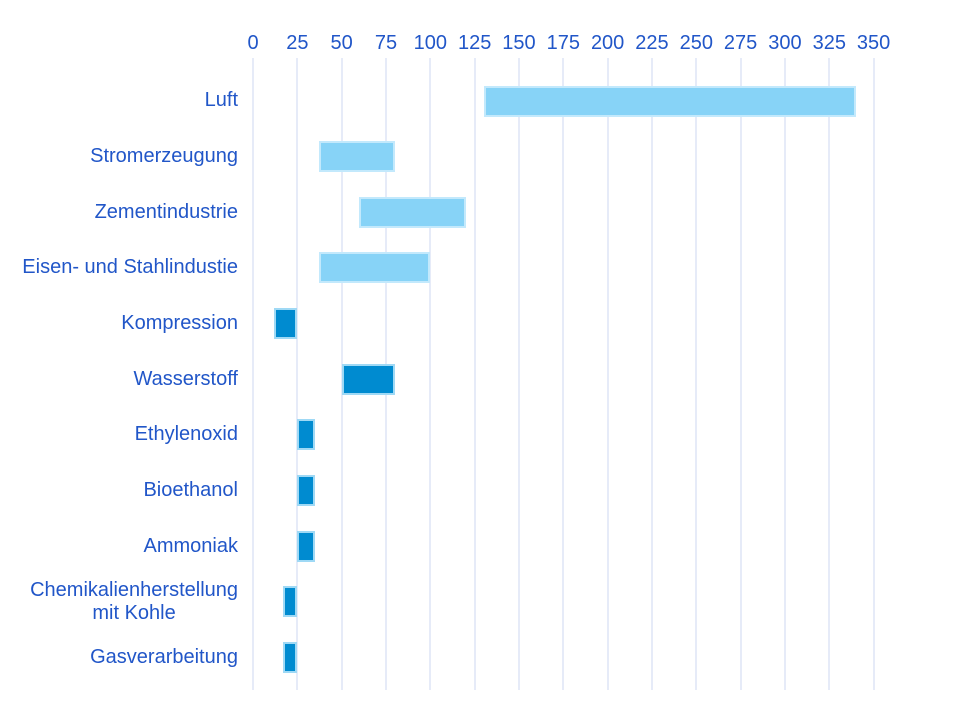 The width and height of the screenshot is (960, 713). Describe the element at coordinates (166, 211) in the screenshot. I see `category-label-text: Zementindustrie` at that location.